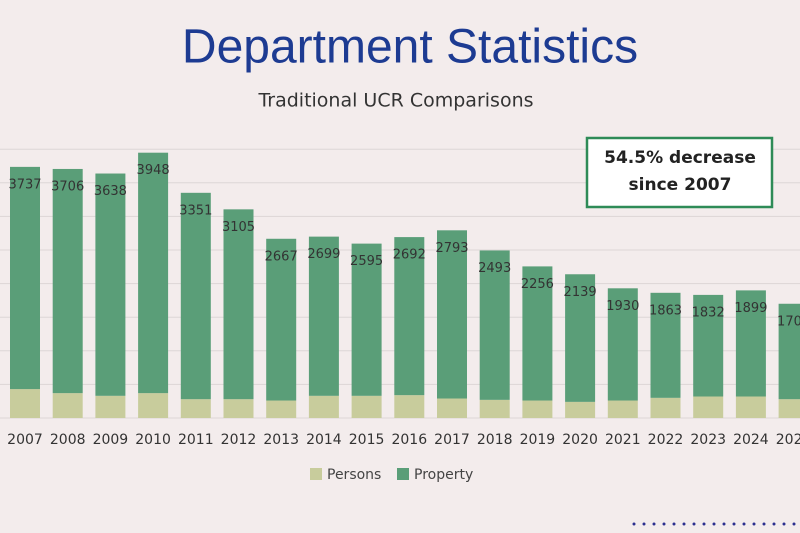  I want to click on x-tick-label: 2024, so click(751, 440).